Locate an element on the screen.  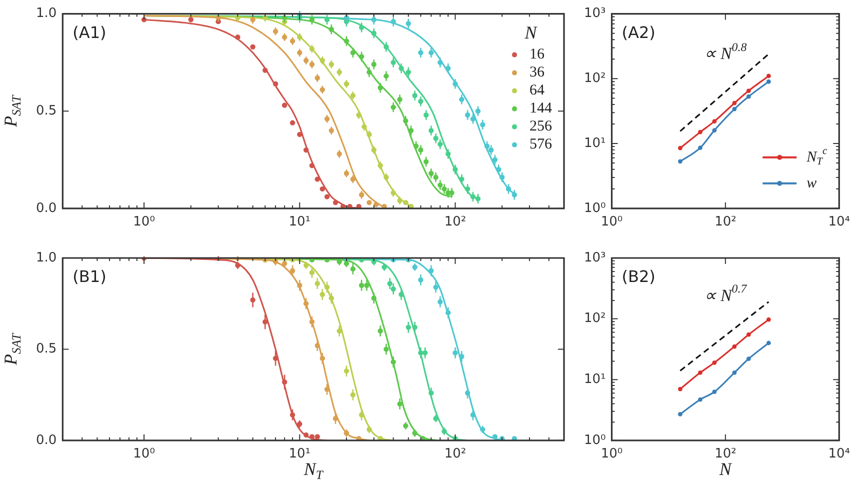
legend-label: 64 is located at coordinates (537, 90).